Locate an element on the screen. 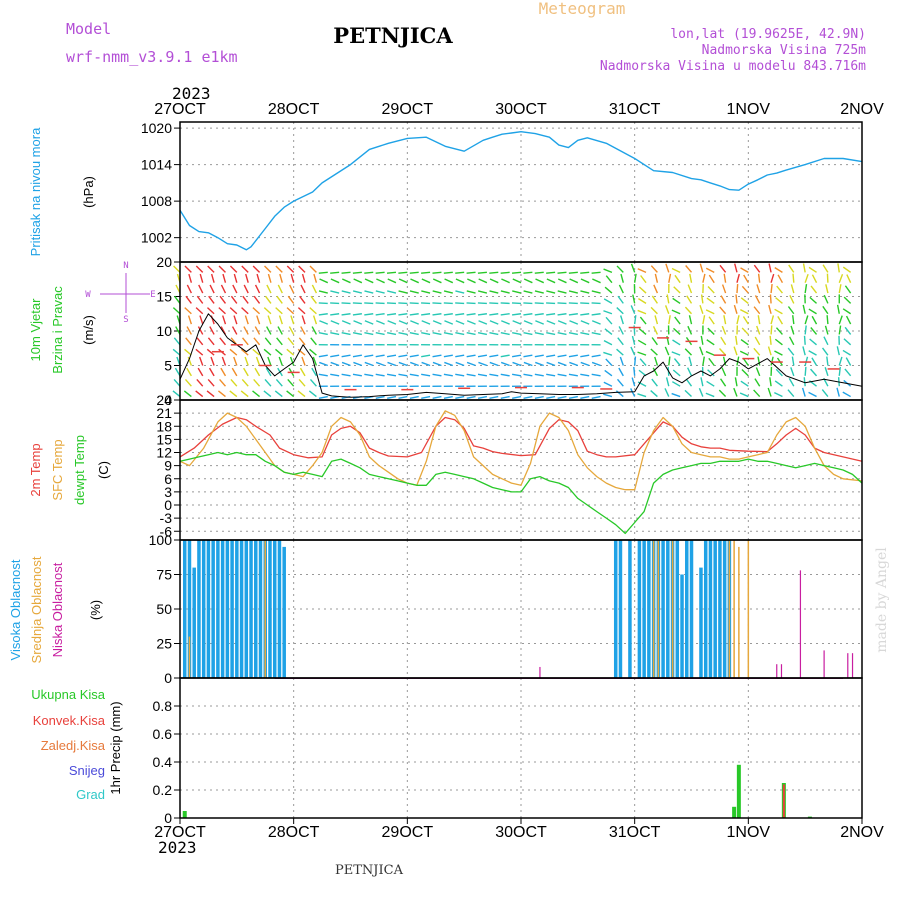 The image size is (900, 900). ytick-label: 1020 is located at coordinates (156, 128).